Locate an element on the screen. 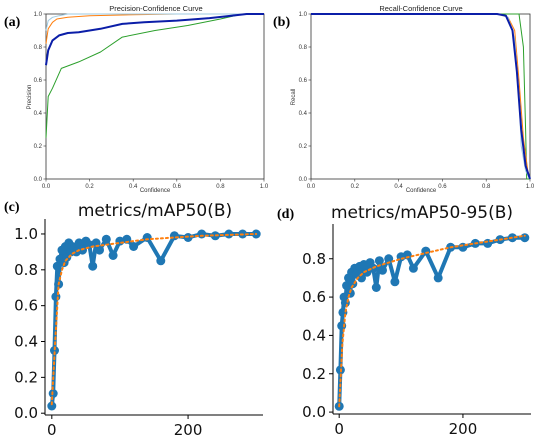 The width and height of the screenshot is (550, 441). panel-d-letter: (d) is located at coordinates (285, 214).